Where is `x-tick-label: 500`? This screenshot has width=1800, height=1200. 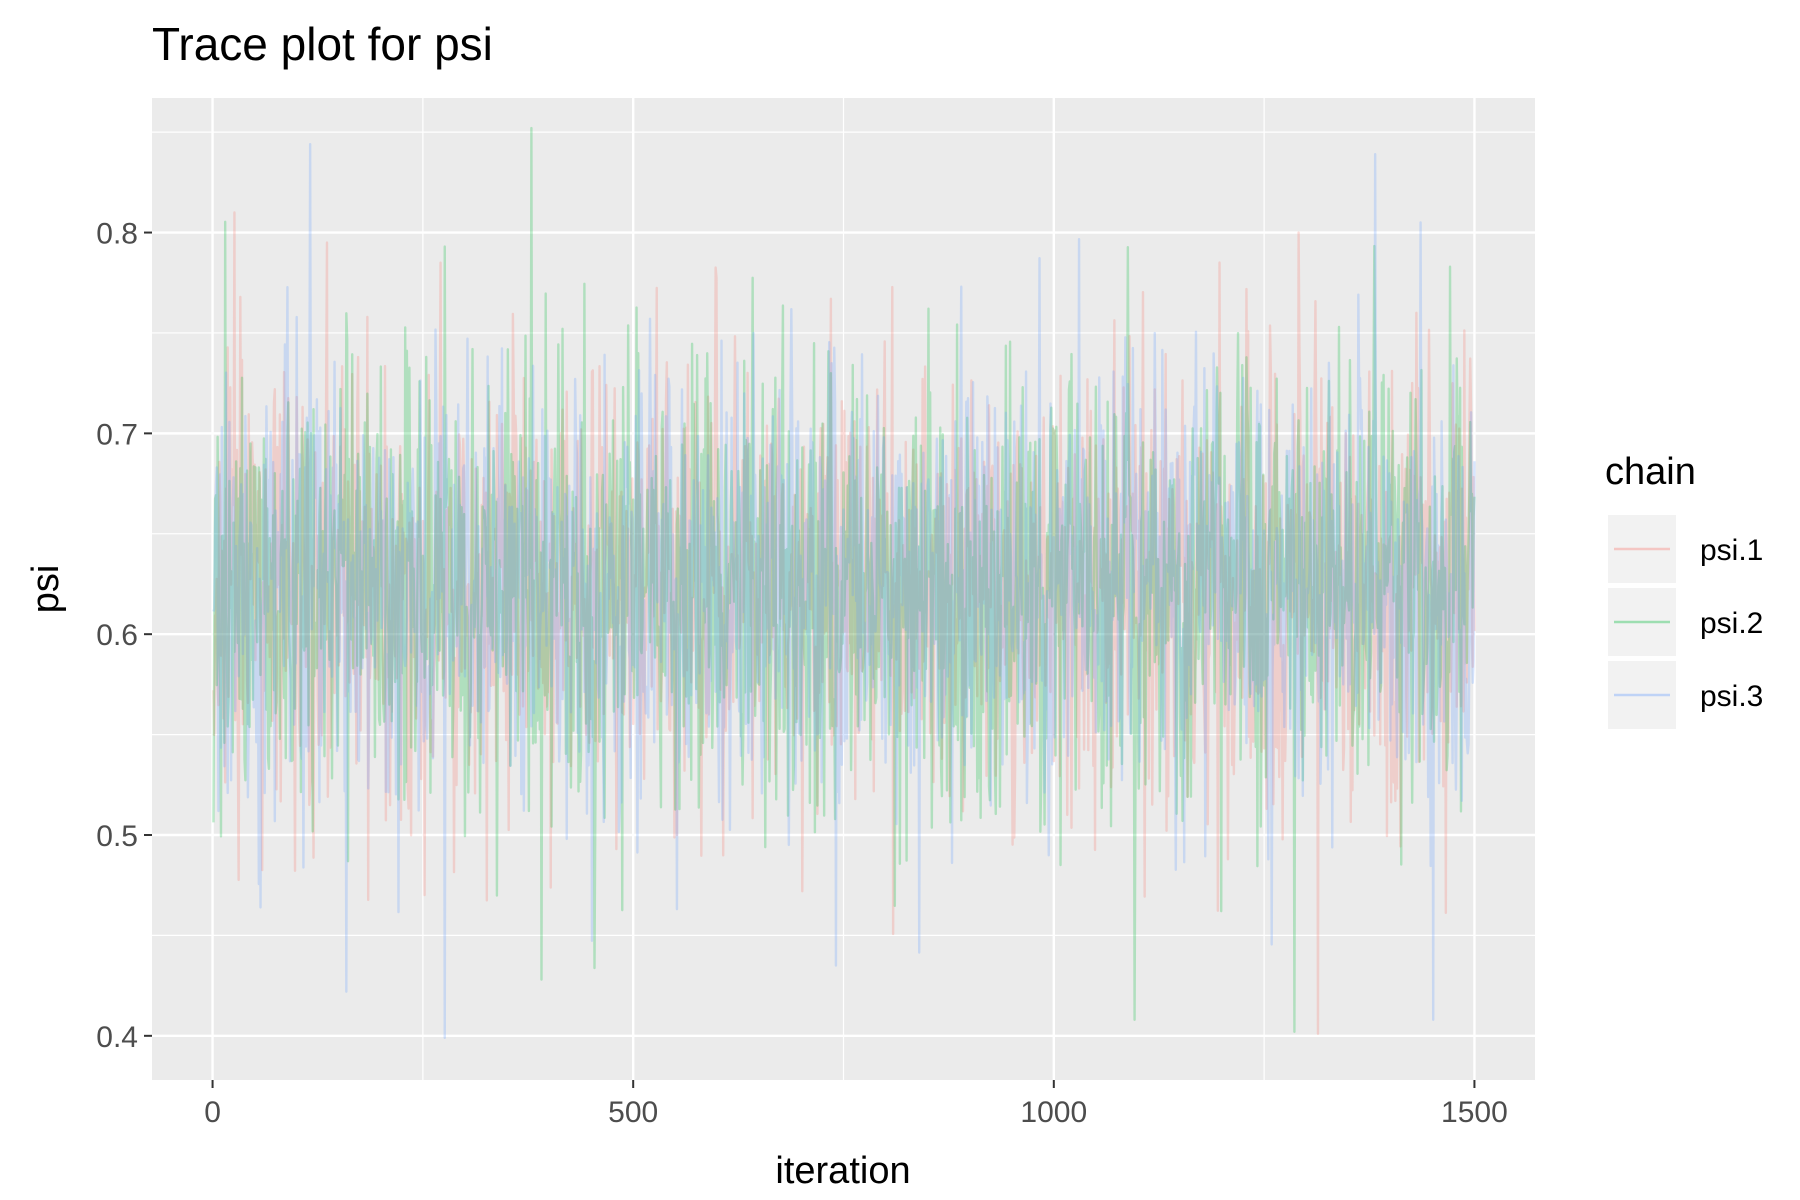
x-tick-label: 500 is located at coordinates (633, 1112).